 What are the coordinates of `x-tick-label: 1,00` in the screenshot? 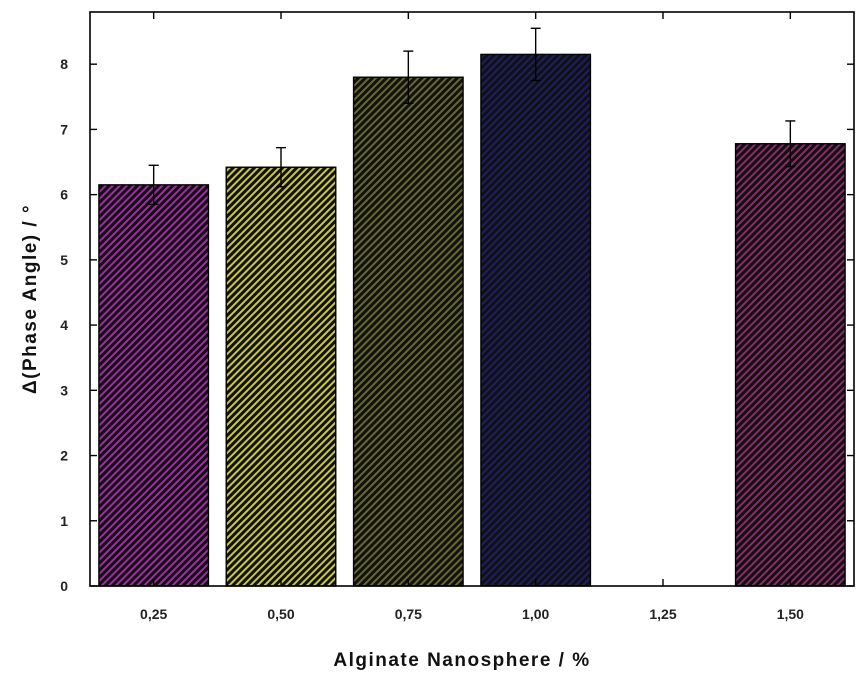 It's located at (535, 614).